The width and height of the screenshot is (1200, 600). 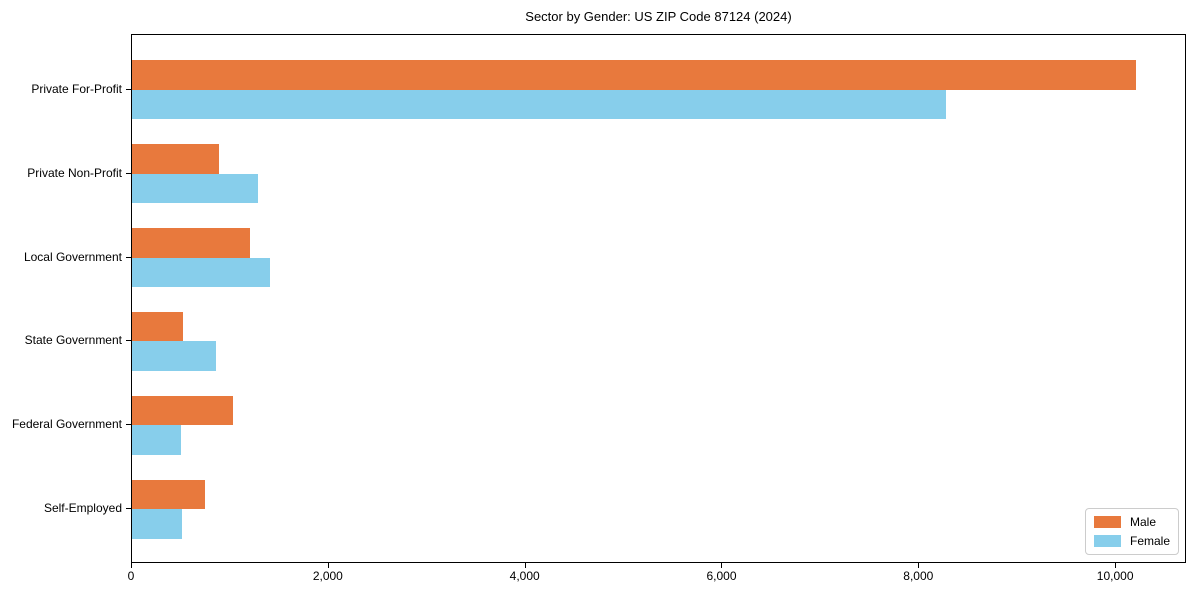 What do you see at coordinates (74, 172) in the screenshot?
I see `y-tick-label-private-non-profit: Private Non-Profit` at bounding box center [74, 172].